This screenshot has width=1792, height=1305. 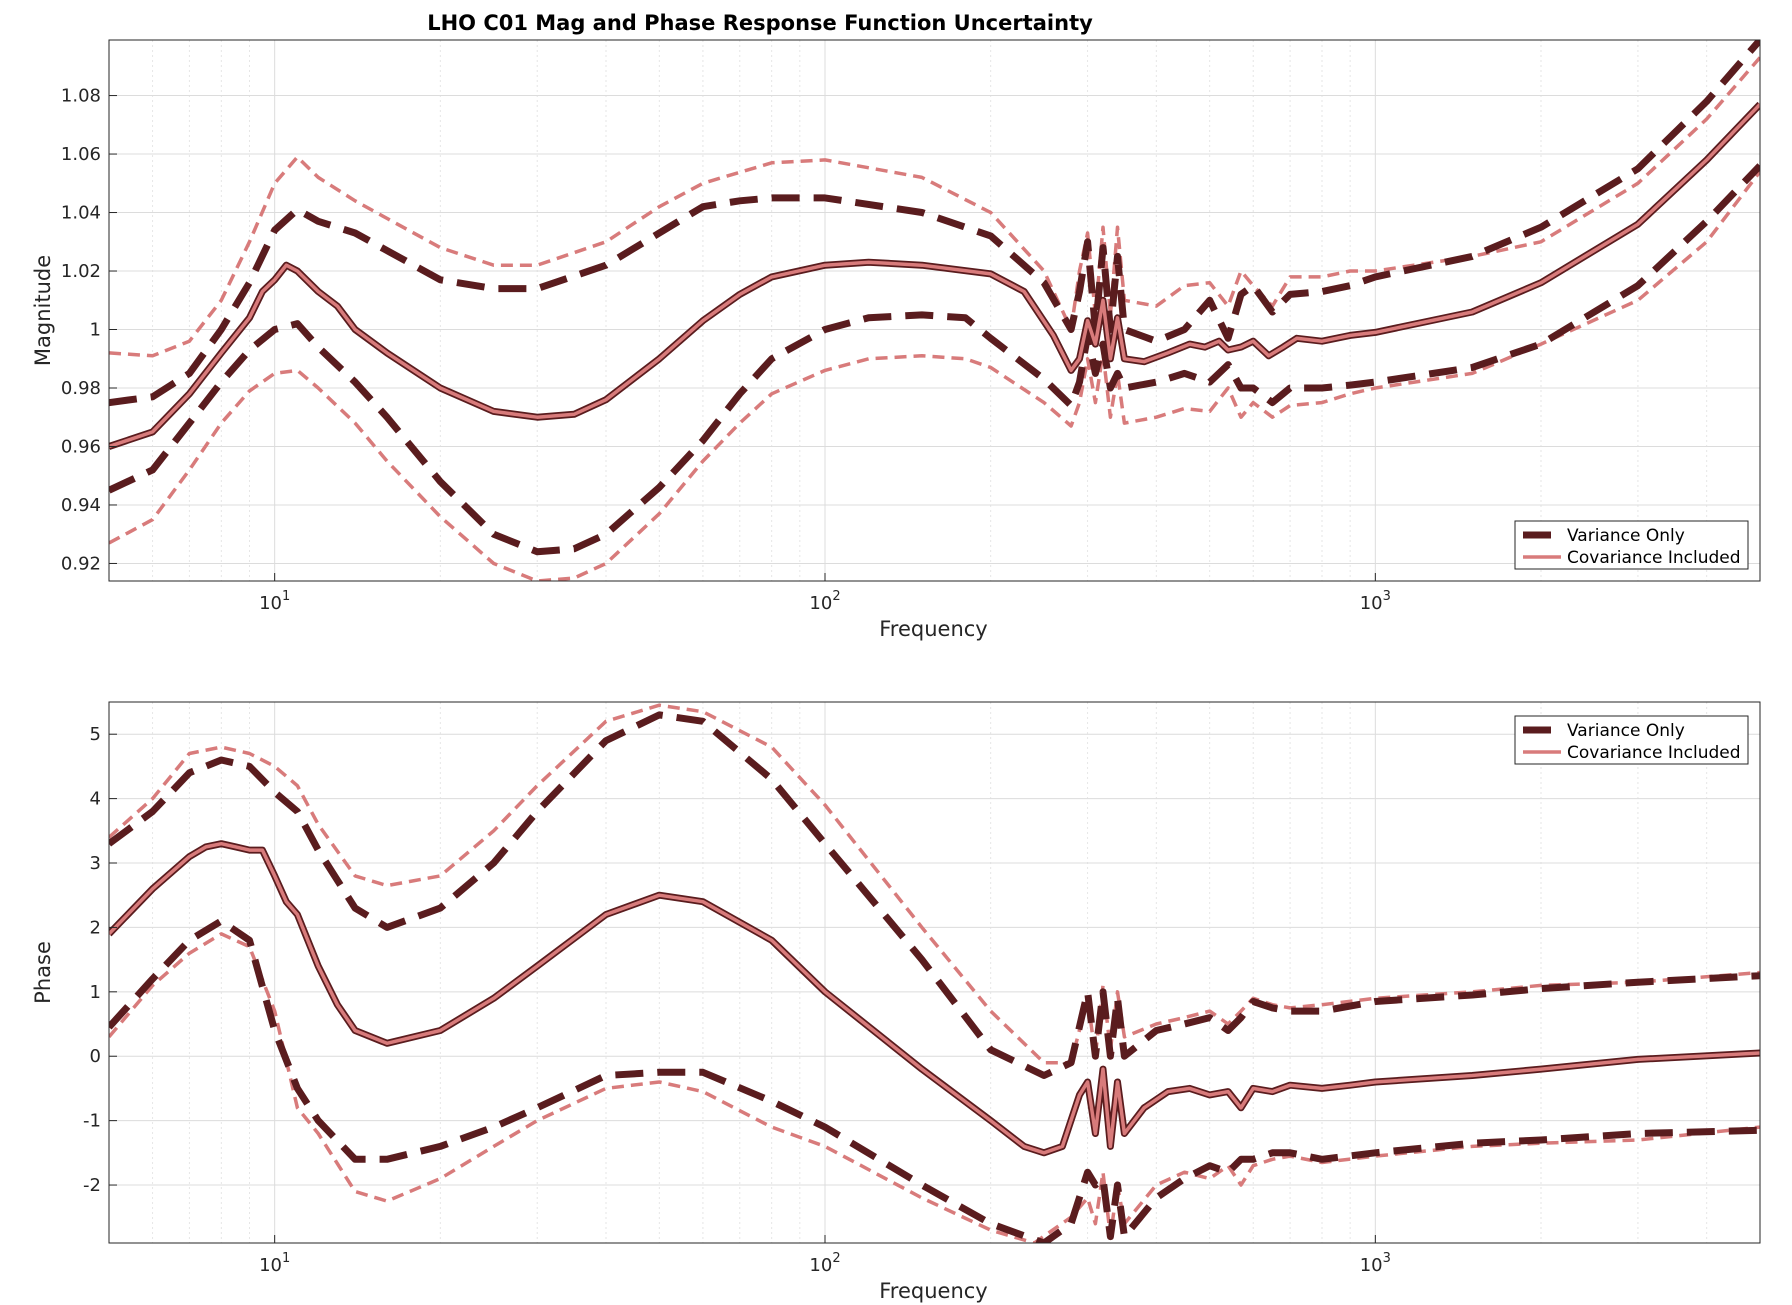 I want to click on y-tick-label: 2, so click(x=95, y=927).